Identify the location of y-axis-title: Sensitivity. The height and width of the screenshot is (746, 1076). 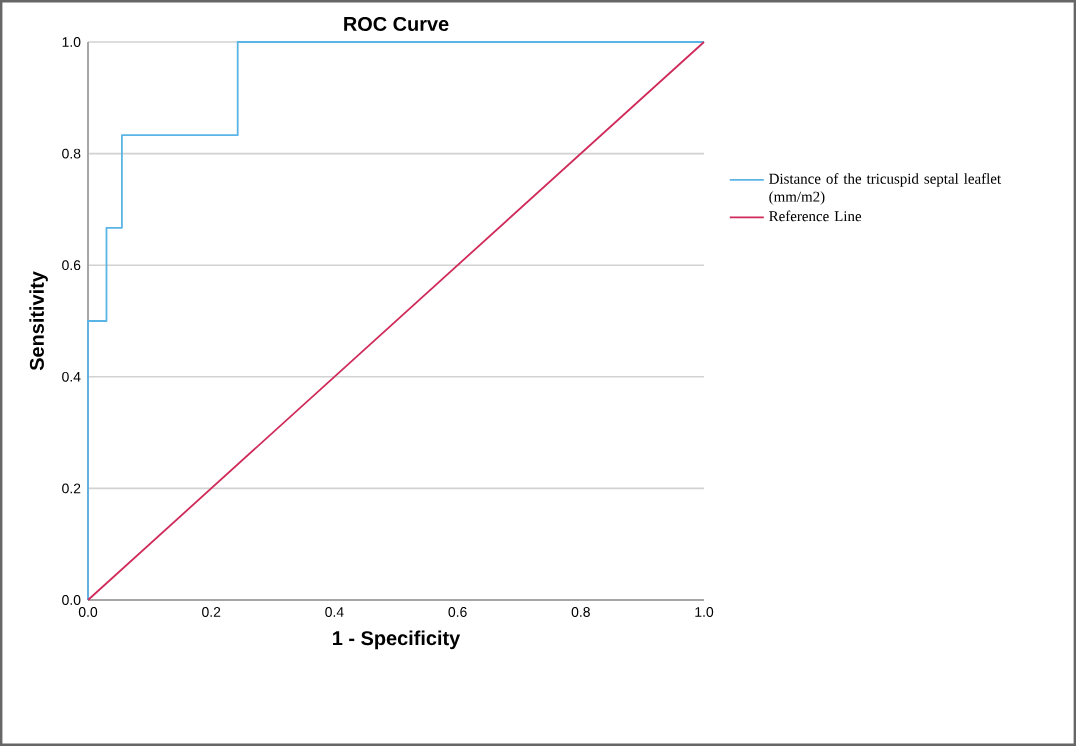
(38, 321).